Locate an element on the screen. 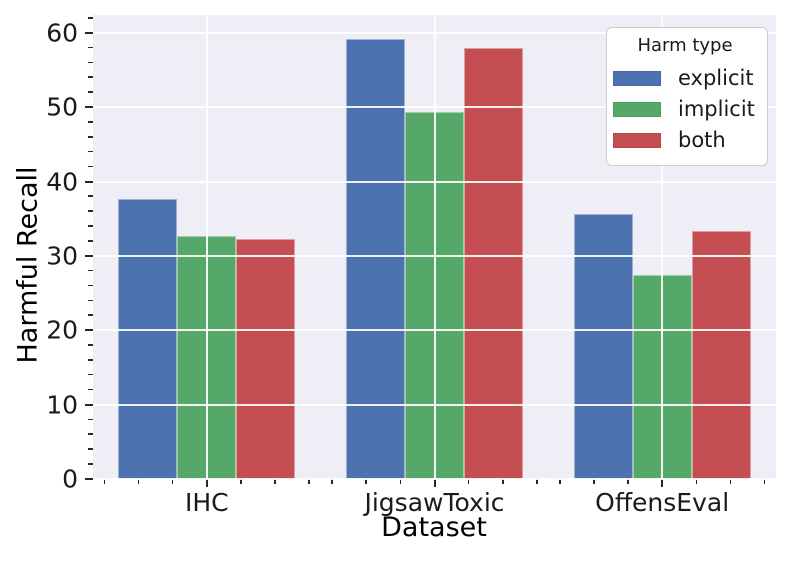  legend-title: Harm type is located at coordinates (685, 45).